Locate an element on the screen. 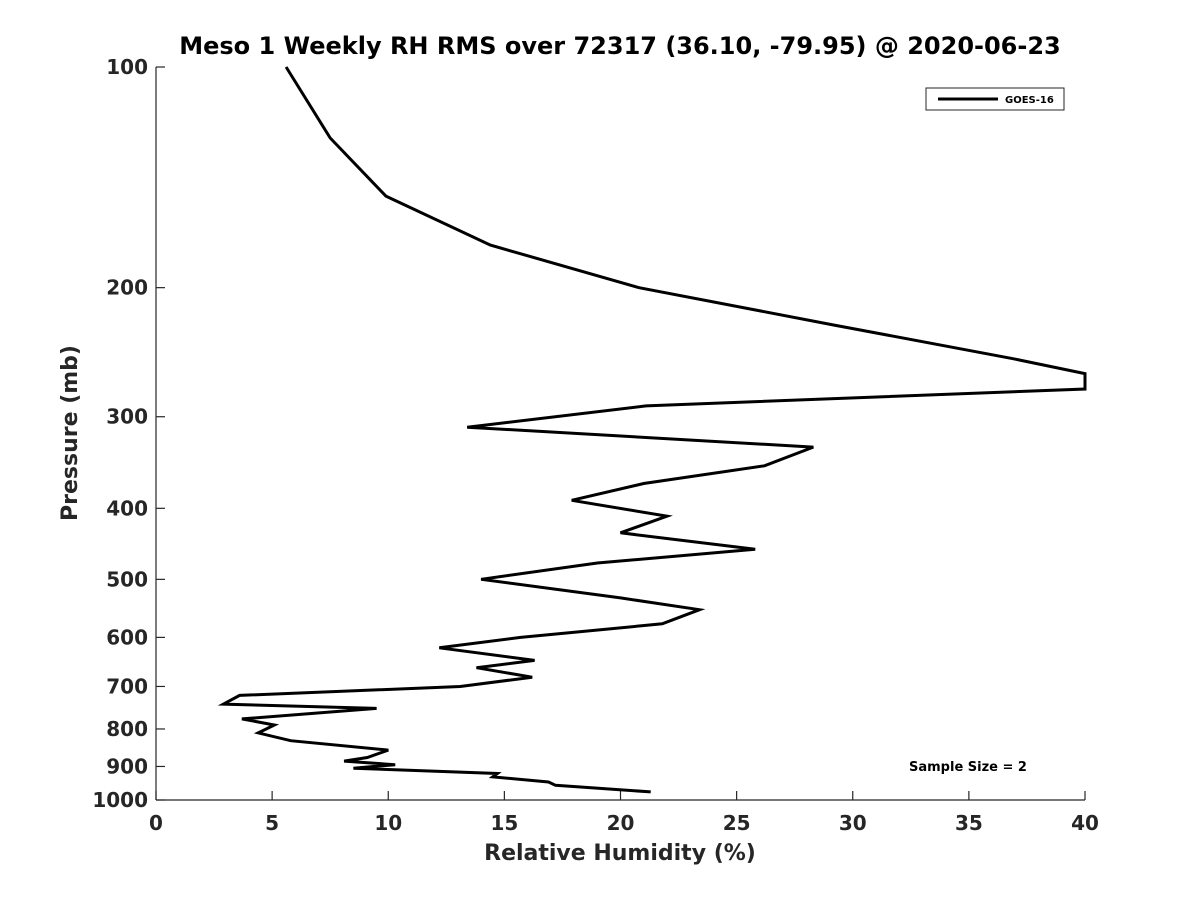 This screenshot has width=1200, height=900. legend-label: GOES-16 is located at coordinates (1029, 100).